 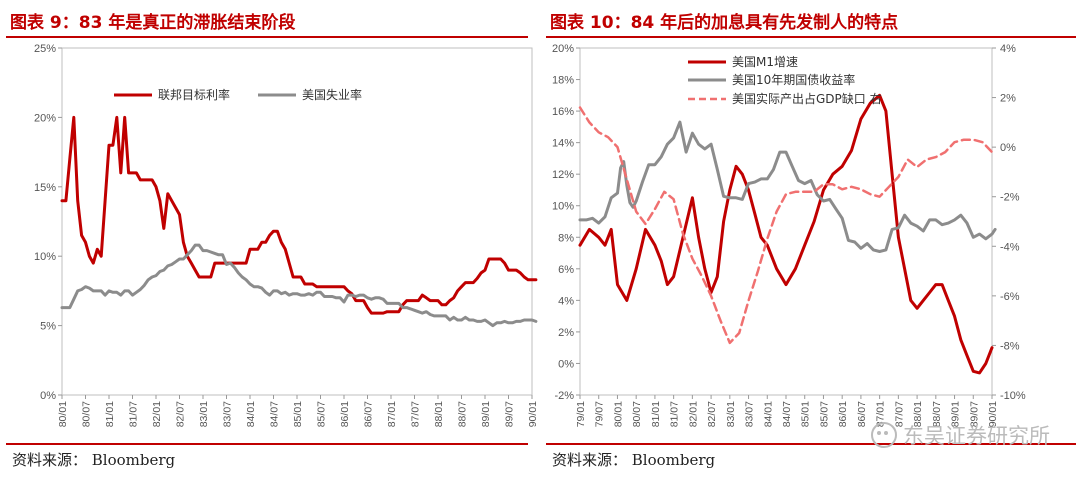 I want to click on y2-tick-label: -8%, so click(x=1010, y=346).